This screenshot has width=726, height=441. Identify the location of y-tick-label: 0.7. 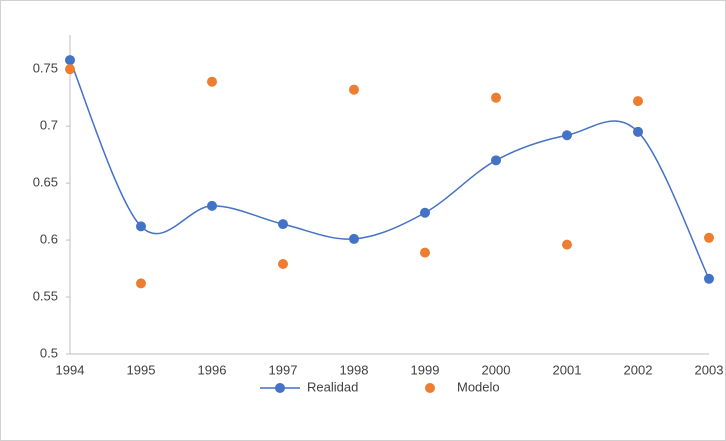
(49, 125).